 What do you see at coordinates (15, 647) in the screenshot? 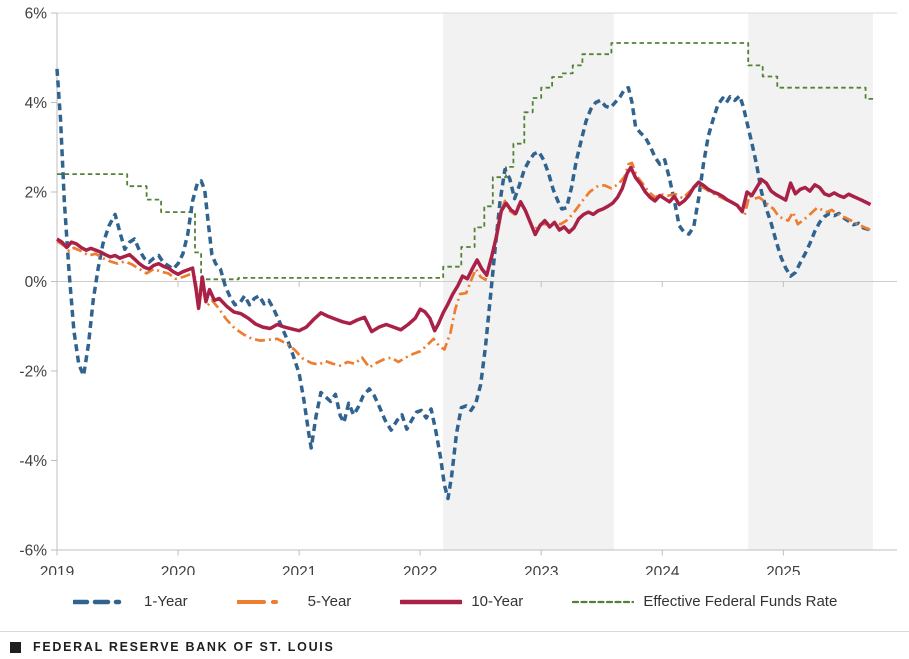
I see `frb-square-logo-icon` at bounding box center [15, 647].